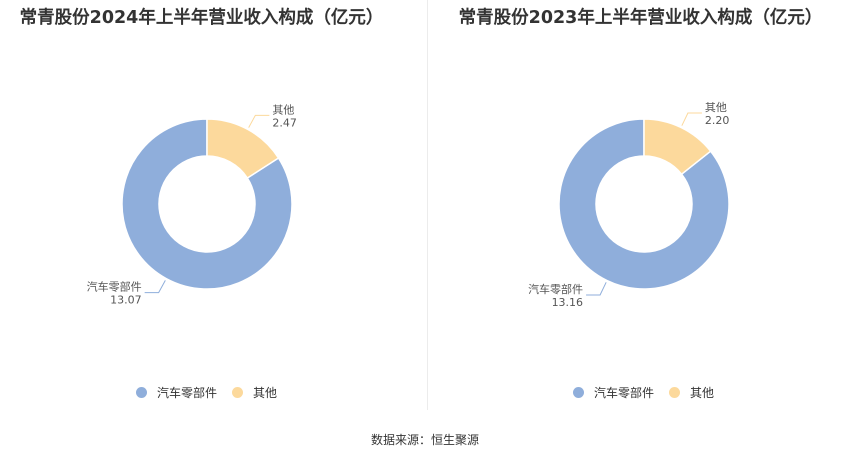 This screenshot has height=459, width=850. What do you see at coordinates (717, 120) in the screenshot?
I see `slice-value-label: 2.20` at bounding box center [717, 120].